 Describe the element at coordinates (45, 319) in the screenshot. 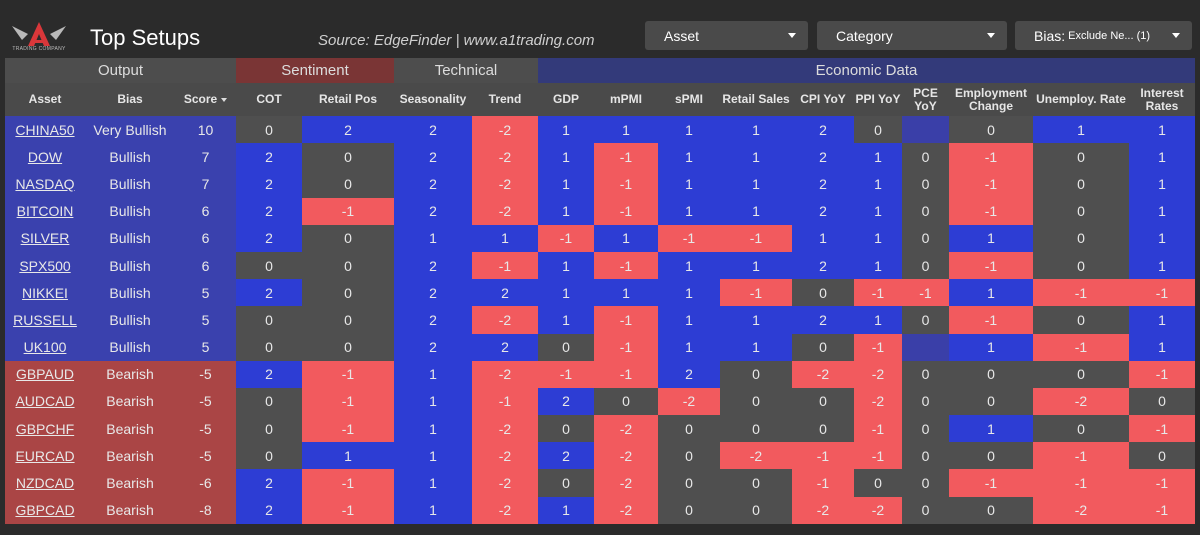

I see `asset-link: RUSSELL` at that location.